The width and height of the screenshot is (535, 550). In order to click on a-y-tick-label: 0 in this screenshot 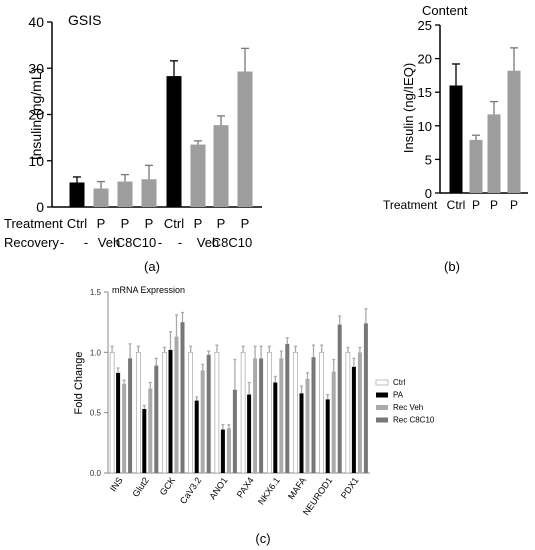, I will do `click(40, 207)`.